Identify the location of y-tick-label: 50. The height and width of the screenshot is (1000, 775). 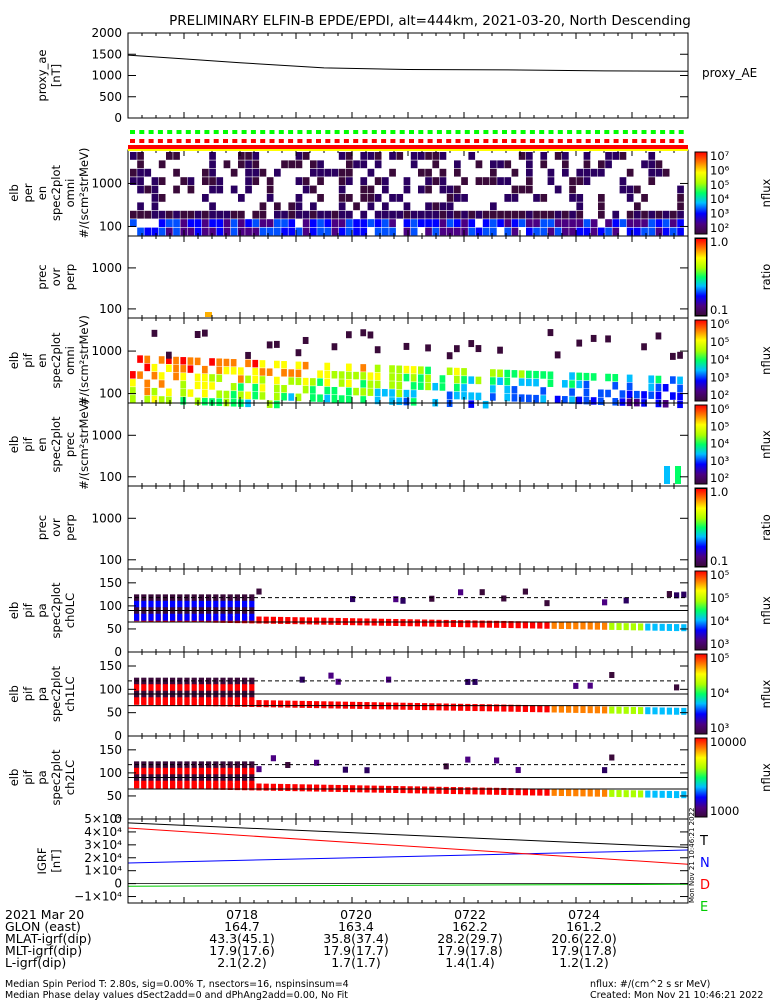
(114, 796).